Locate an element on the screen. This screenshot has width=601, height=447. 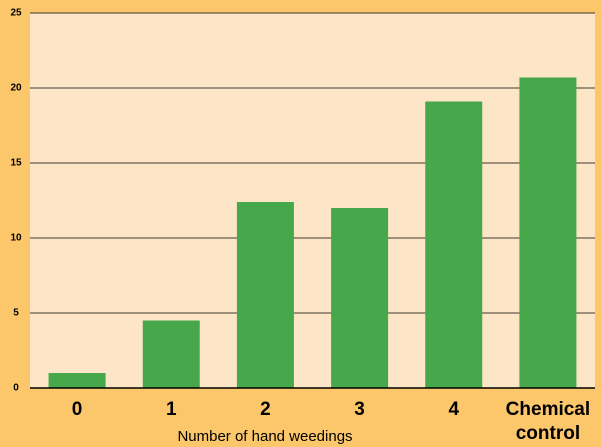
y-tick-label: 25 is located at coordinates (16, 13).